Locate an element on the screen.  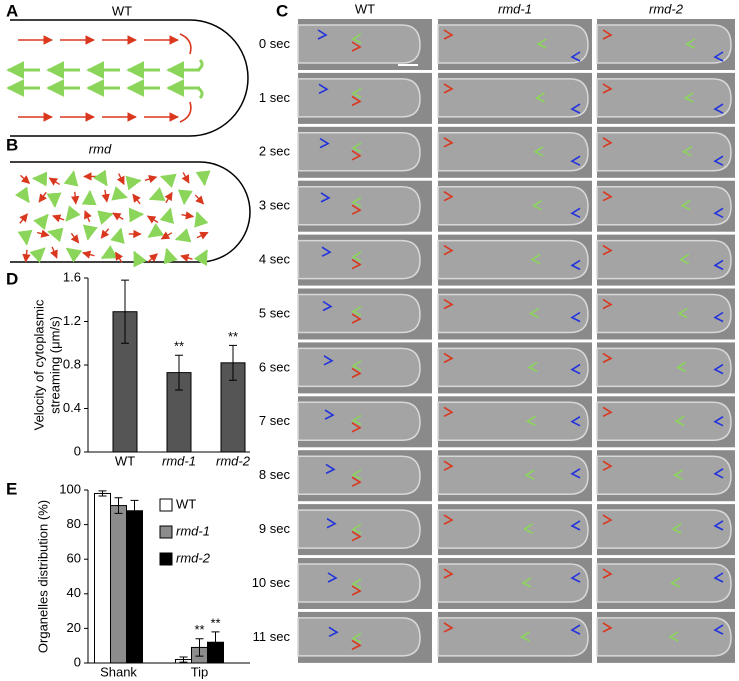
cell-outline is located at coordinates (129, 78).